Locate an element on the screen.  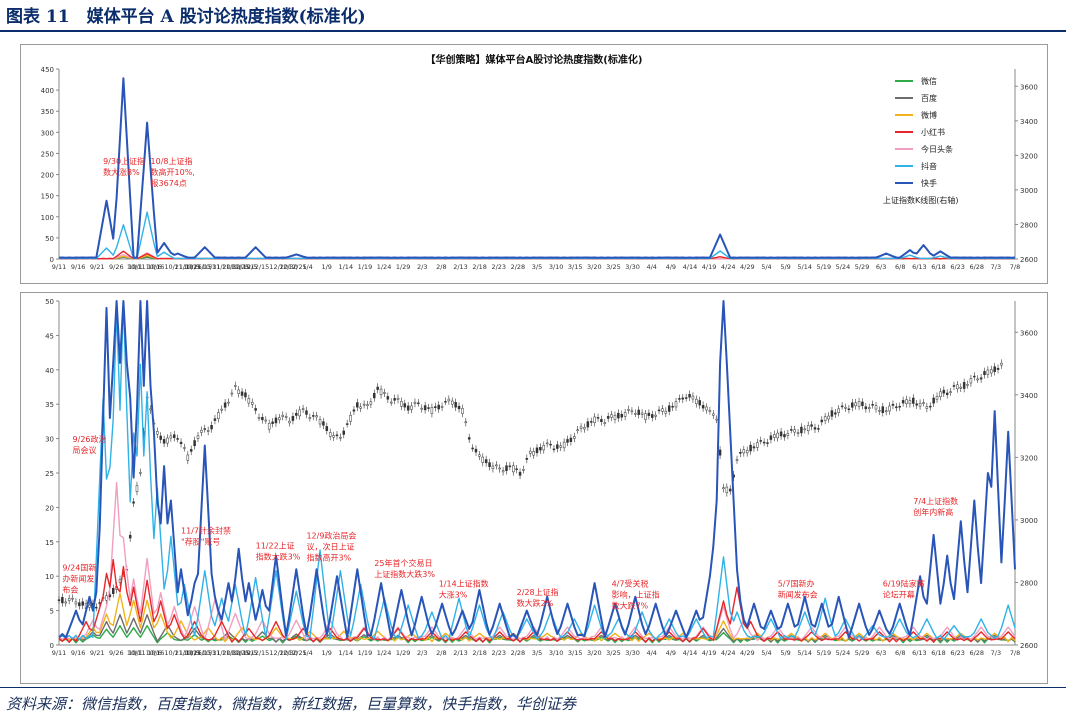
x-tick-label: 10/6 is located at coordinates (154, 267).